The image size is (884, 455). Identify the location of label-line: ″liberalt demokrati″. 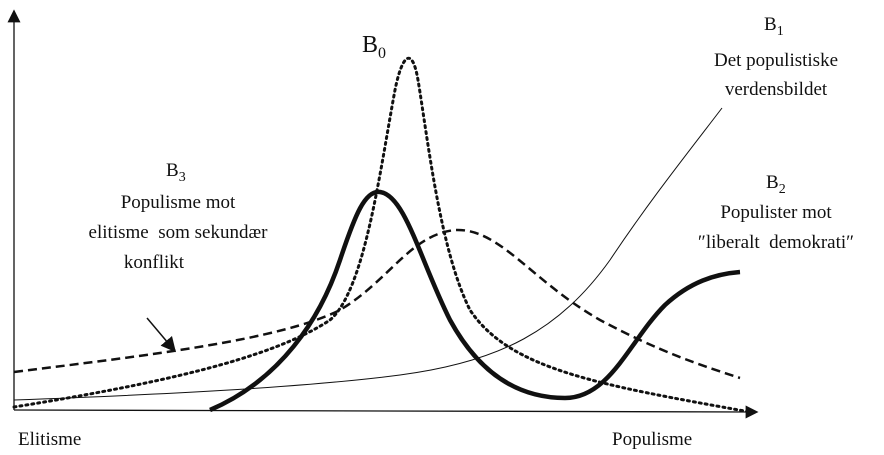
(776, 242).